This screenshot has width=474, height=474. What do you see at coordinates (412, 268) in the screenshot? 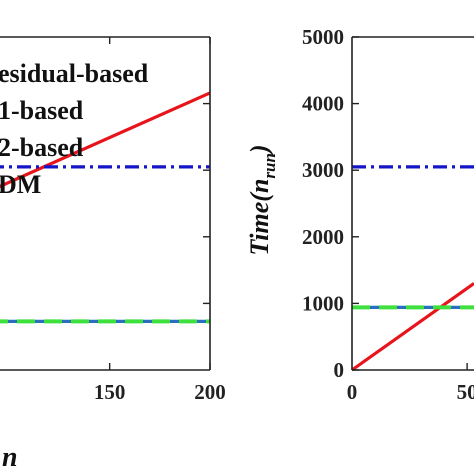
I see `right-plot-area` at bounding box center [412, 268].